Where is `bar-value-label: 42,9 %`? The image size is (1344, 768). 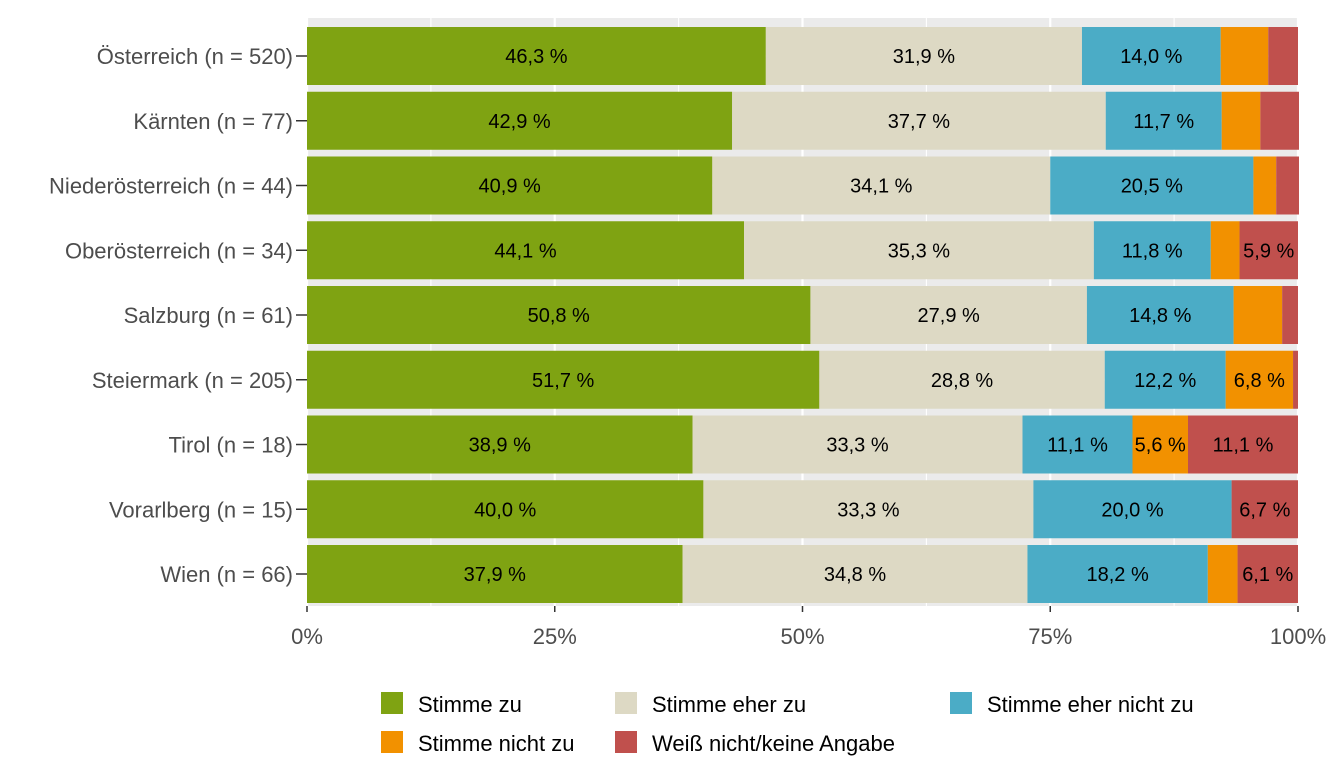
bar-value-label: 42,9 % is located at coordinates (519, 122).